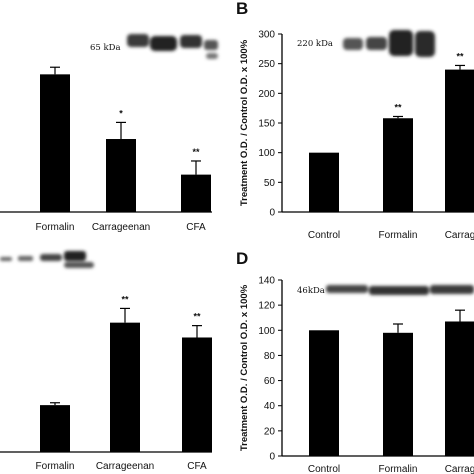 This screenshot has height=474, width=474. I want to click on panel-a-significance-mark: **, so click(196, 152).